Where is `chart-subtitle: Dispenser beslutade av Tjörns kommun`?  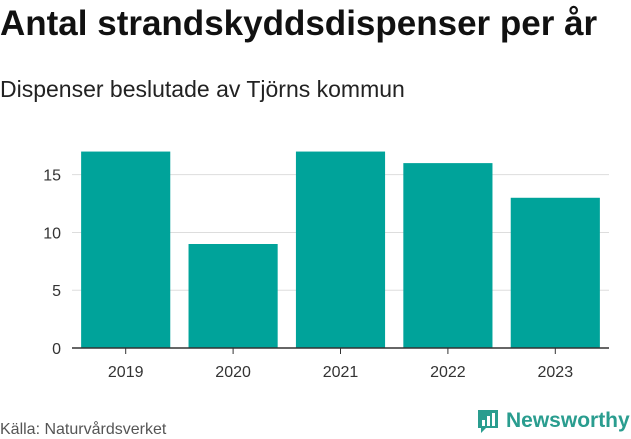
chart-subtitle: Dispenser beslutade av Tjörns kommun is located at coordinates (202, 89).